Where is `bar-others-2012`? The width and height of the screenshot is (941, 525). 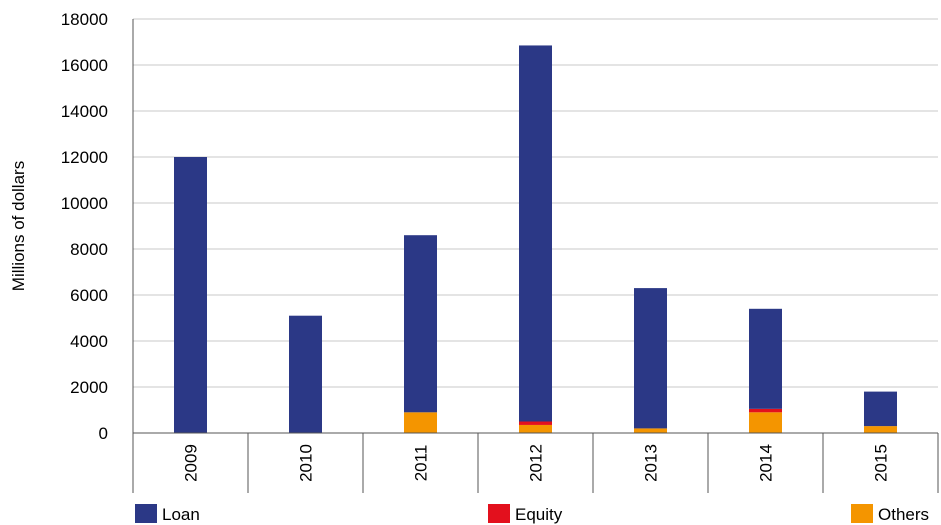 bar-others-2012 is located at coordinates (535, 428).